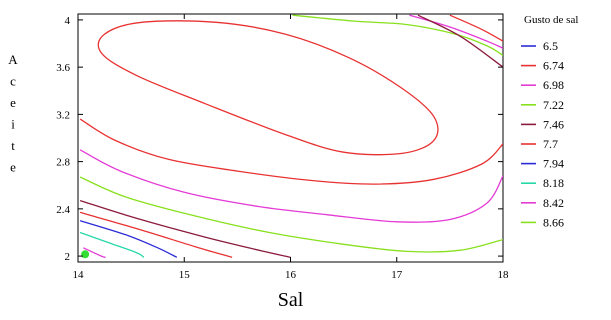  I want to click on data-point-marker, so click(85, 254).